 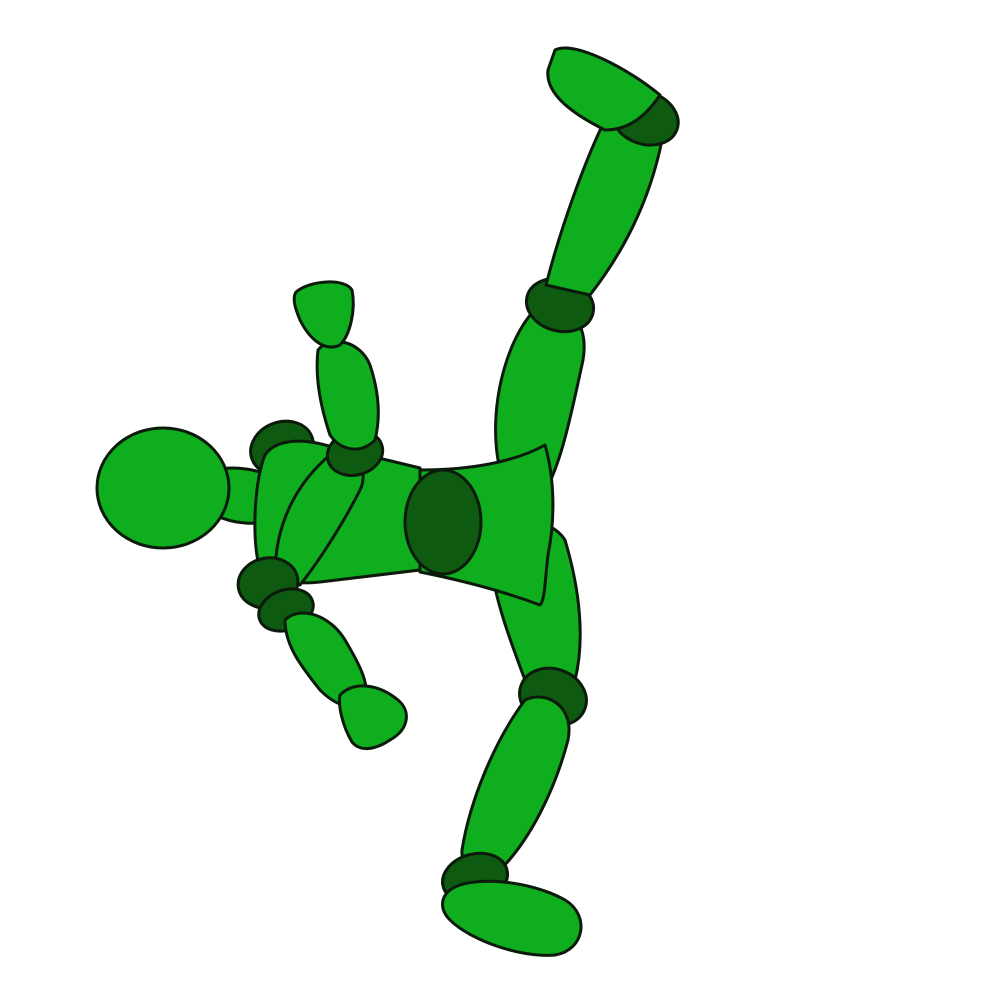 What do you see at coordinates (347, 395) in the screenshot?
I see `front-forearm` at bounding box center [347, 395].